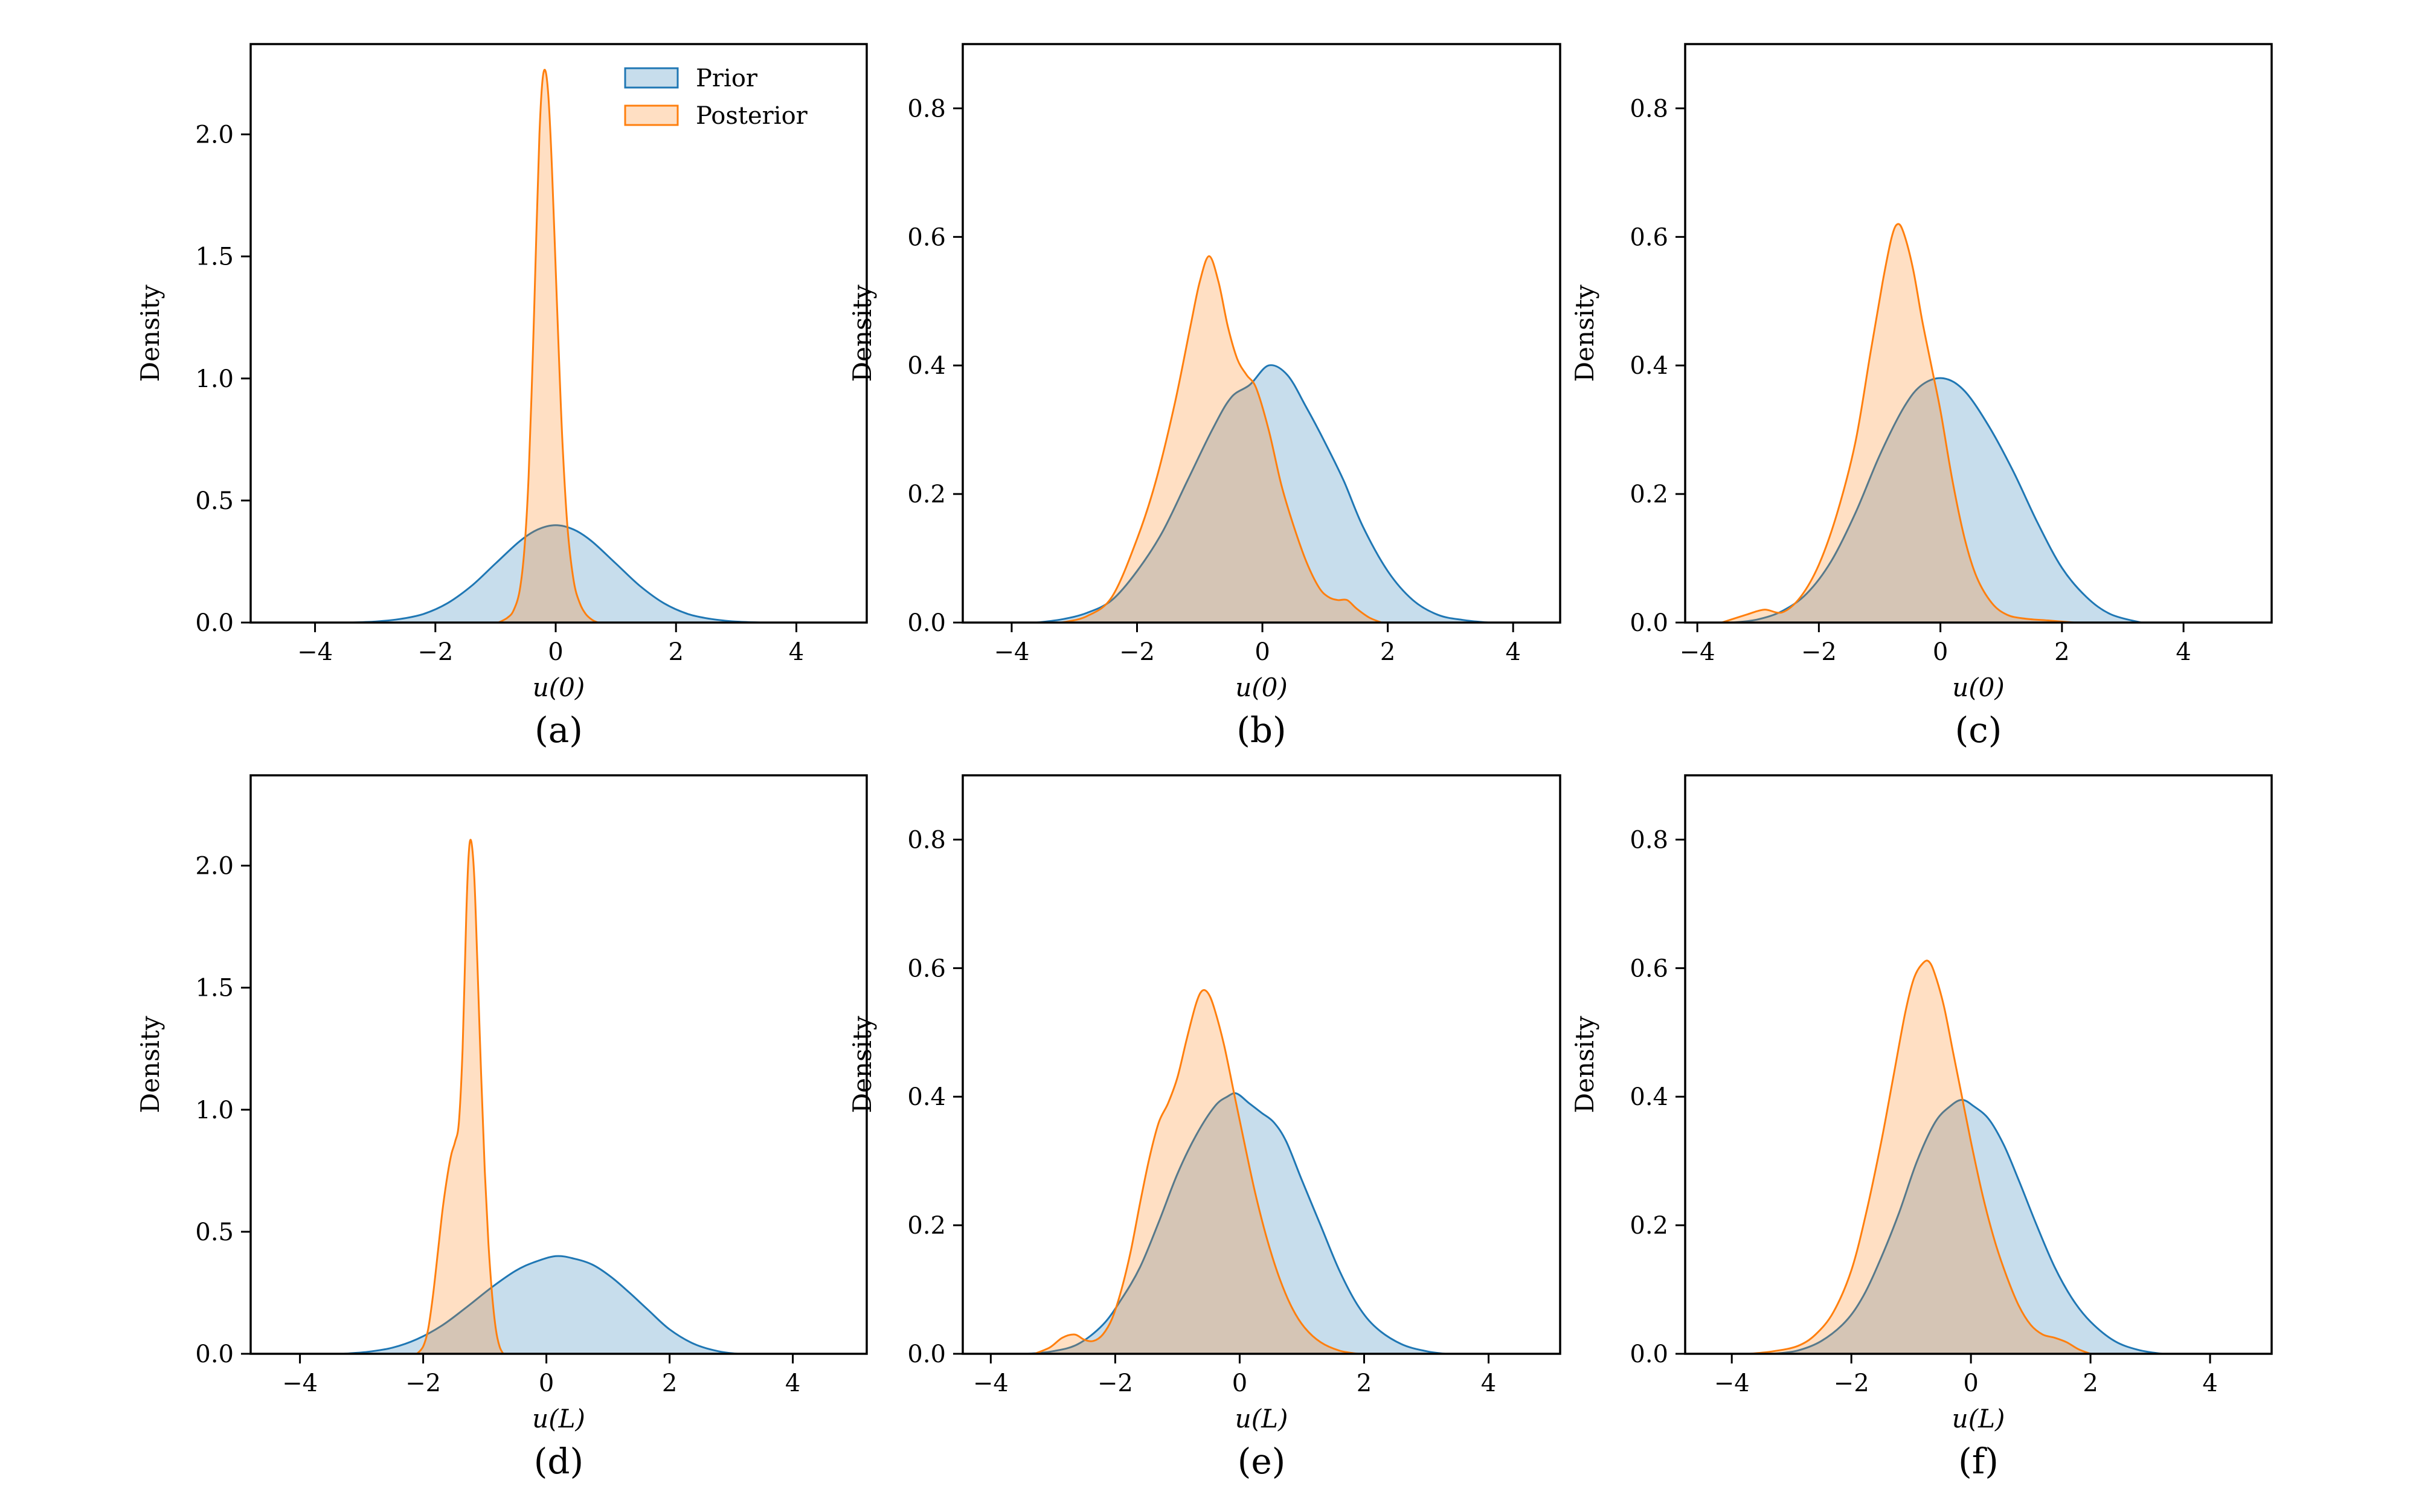 The width and height of the screenshot is (2416, 1512). What do you see at coordinates (1261, 1419) in the screenshot?
I see `x-axis-label-e: u(L)` at bounding box center [1261, 1419].